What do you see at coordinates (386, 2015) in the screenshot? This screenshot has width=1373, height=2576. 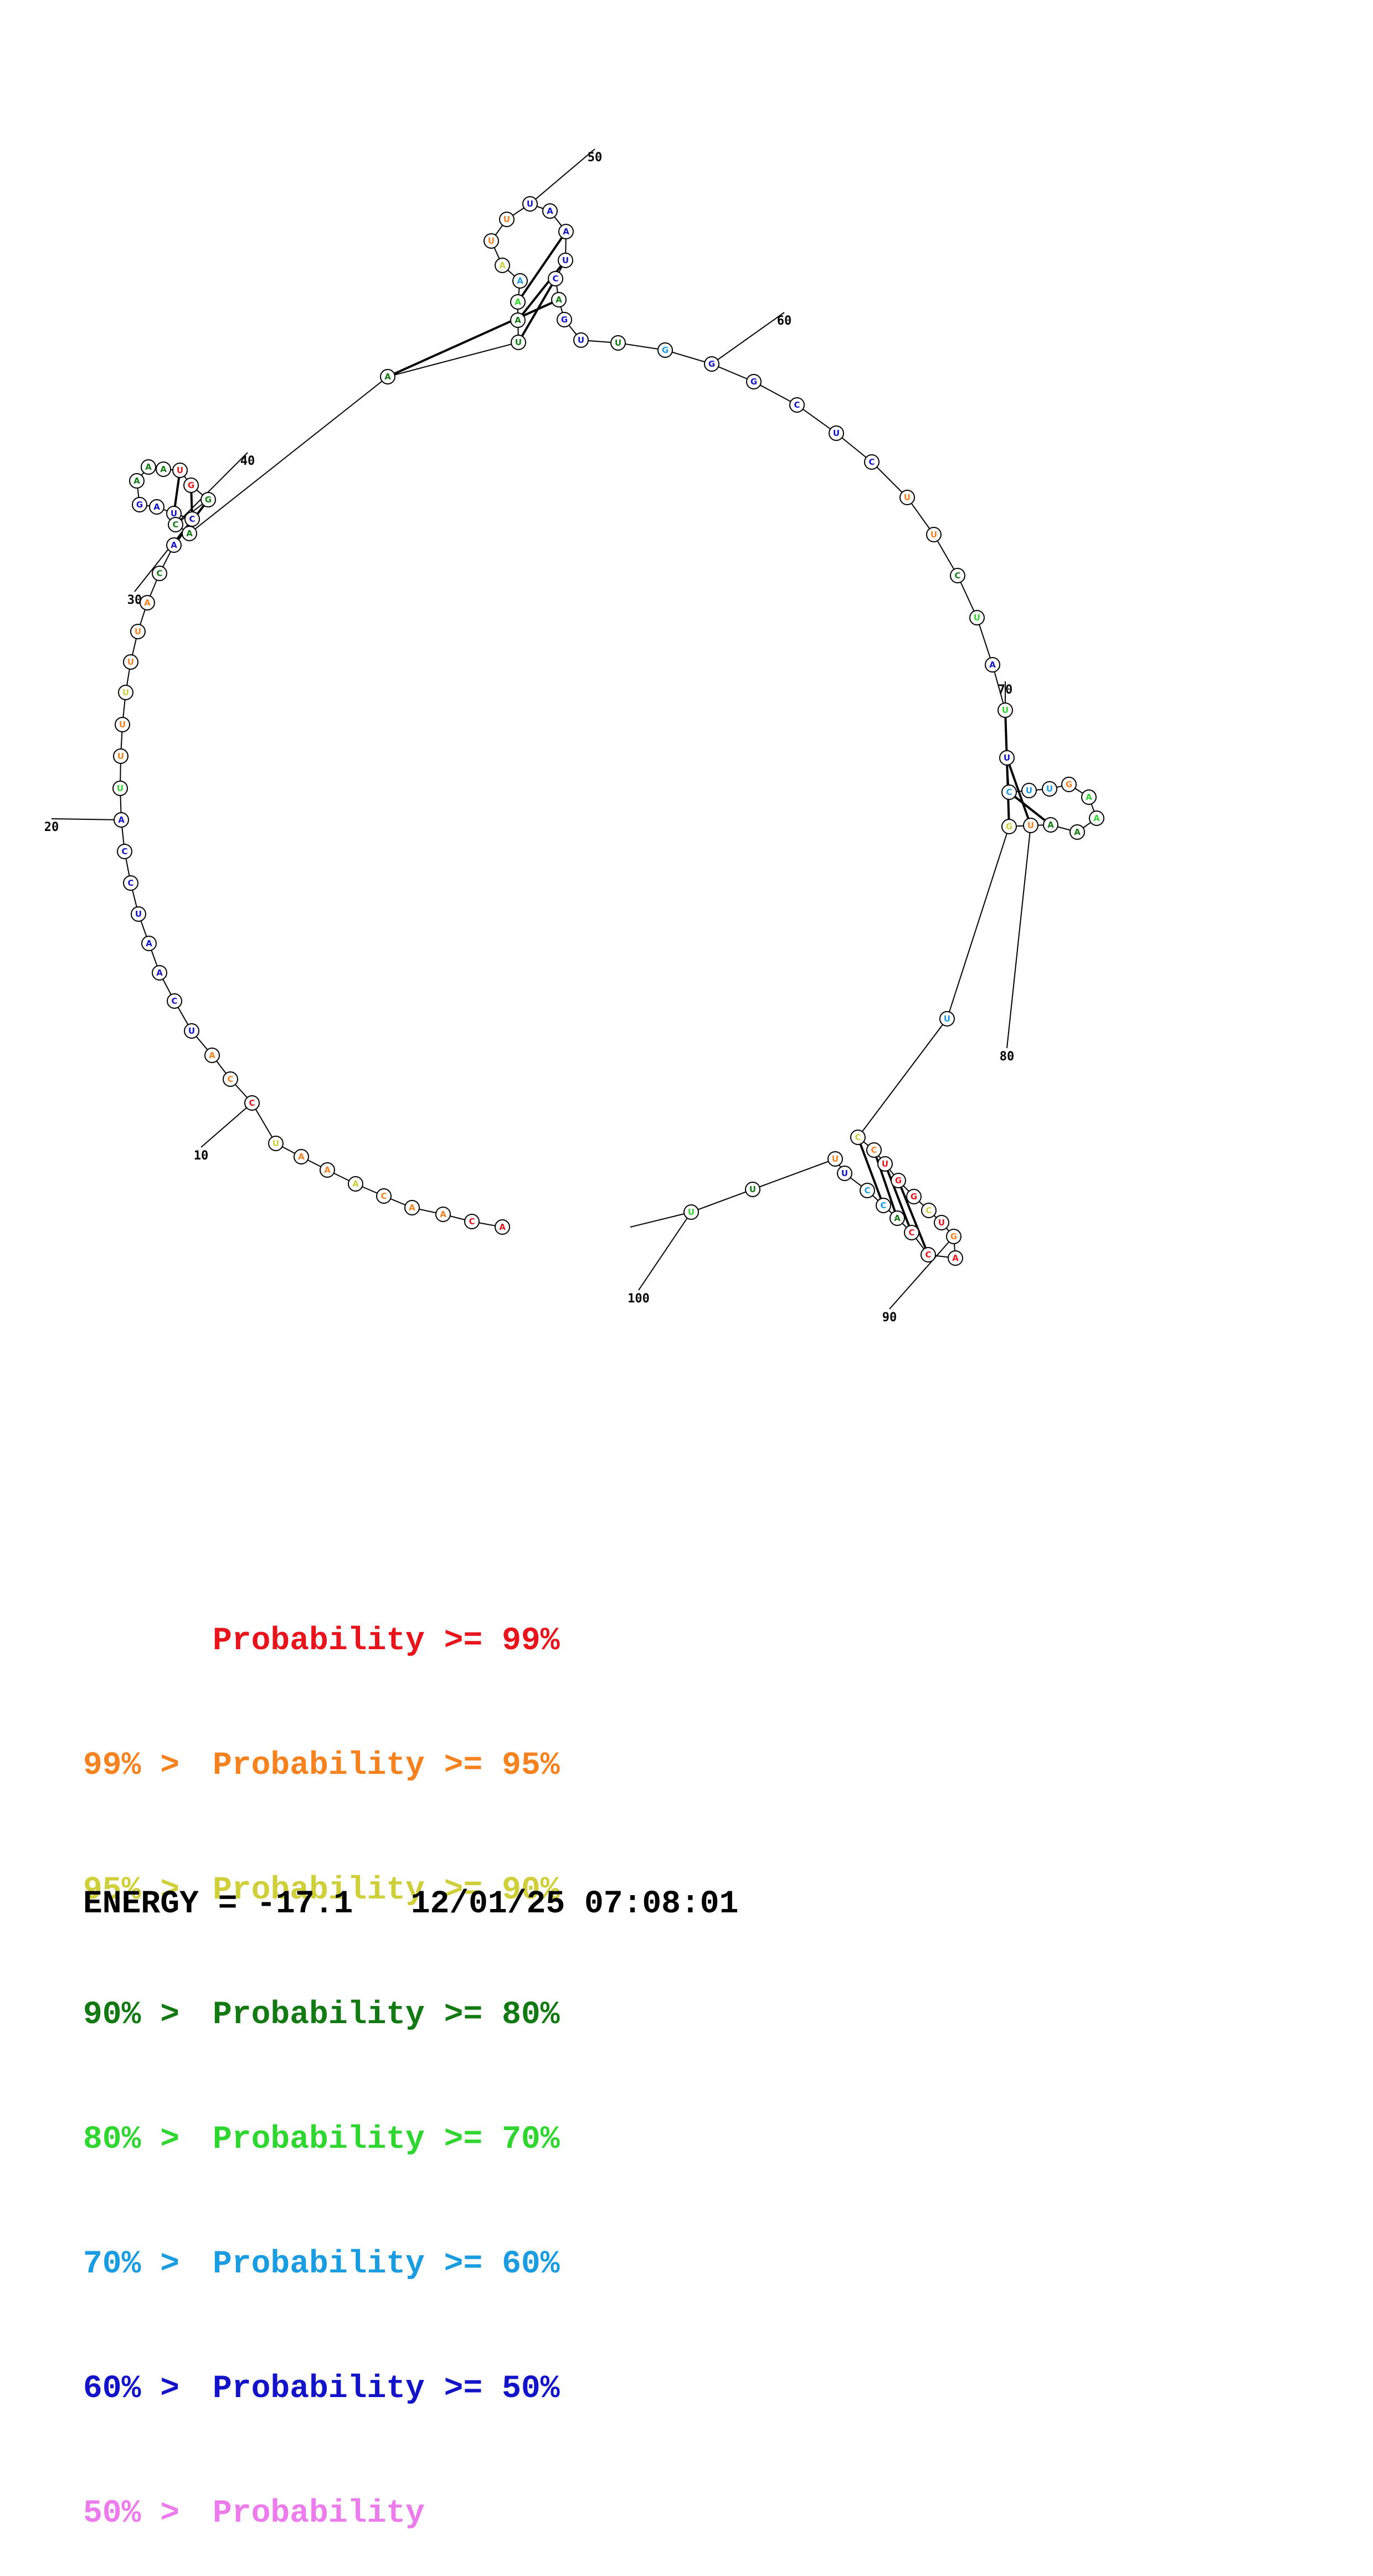 I see `legend-label: Probability >= 80%` at bounding box center [386, 2015].